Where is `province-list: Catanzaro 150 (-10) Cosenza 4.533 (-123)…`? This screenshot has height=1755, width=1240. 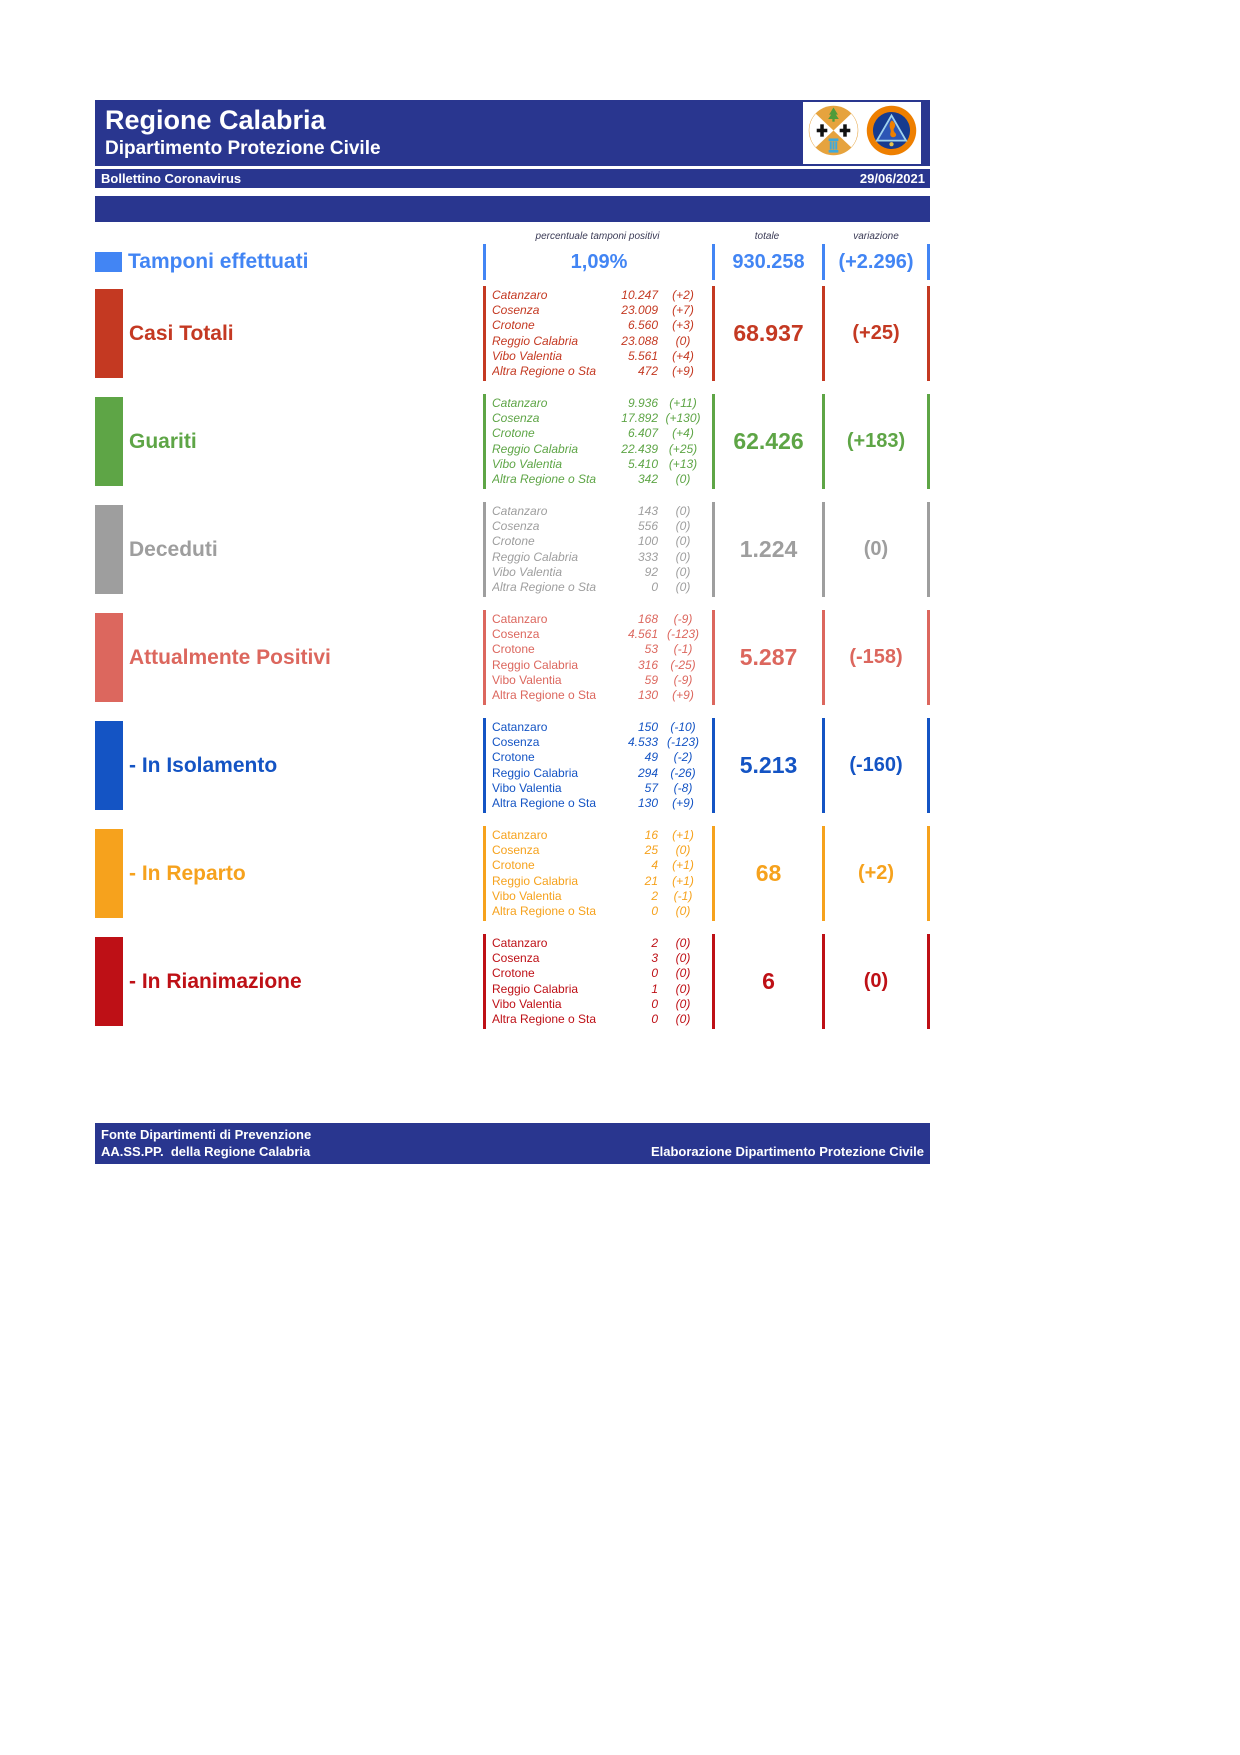 province-list: Catanzaro 150 (-10) Cosenza 4.533 (-123)… is located at coordinates (597, 766).